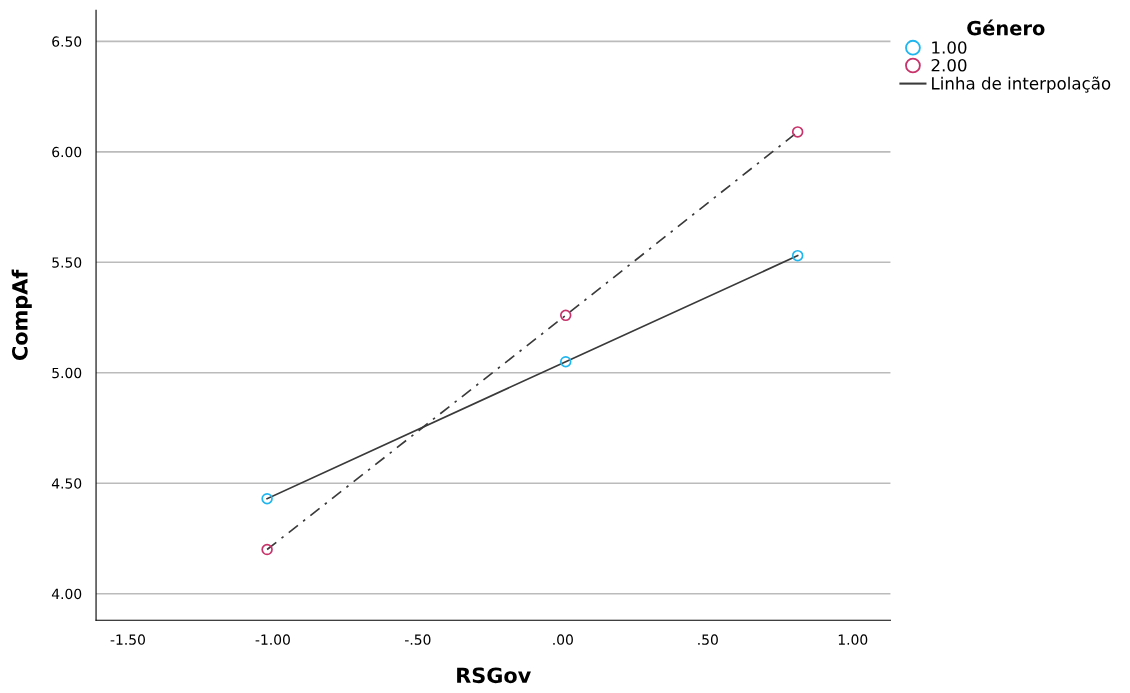 This screenshot has width=1130, height=693. Describe the element at coordinates (67, 152) in the screenshot. I see `y-tick-label: 6.00` at that location.